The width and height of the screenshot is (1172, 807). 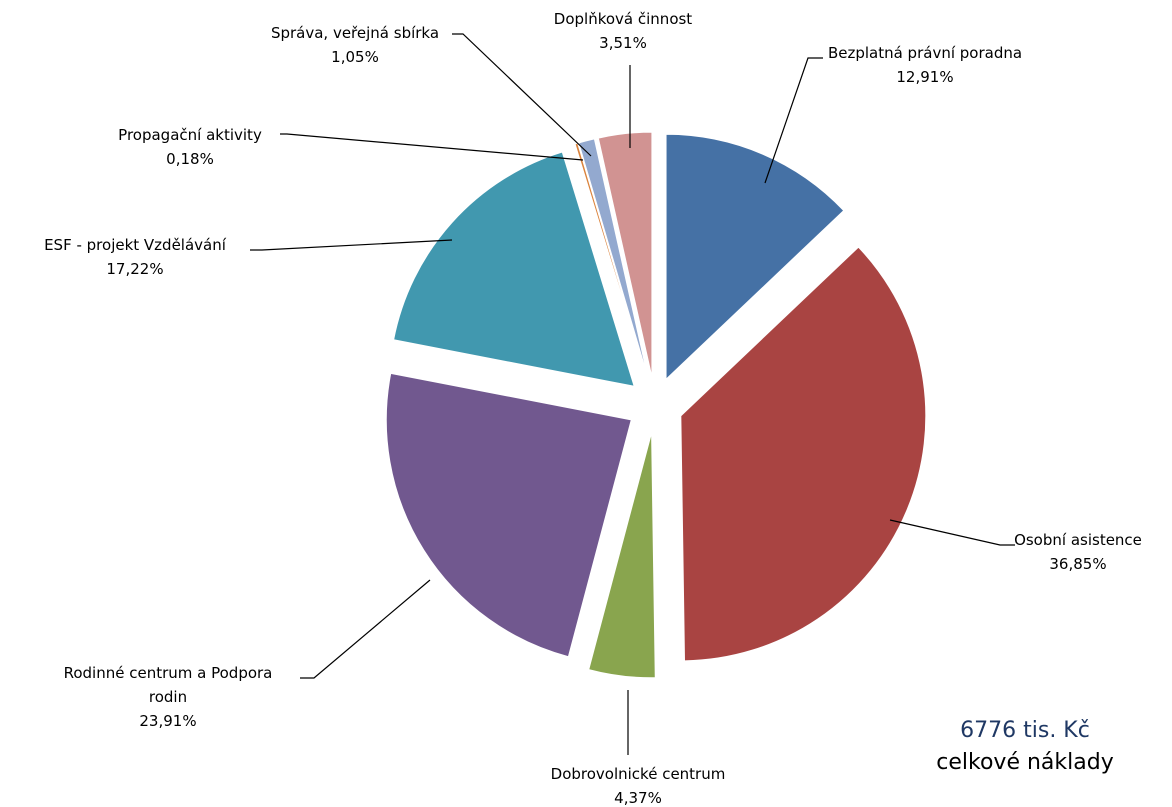 What do you see at coordinates (1025, 747) in the screenshot?
I see `total-costs: 6776 tis. Kč celkové náklady` at bounding box center [1025, 747].